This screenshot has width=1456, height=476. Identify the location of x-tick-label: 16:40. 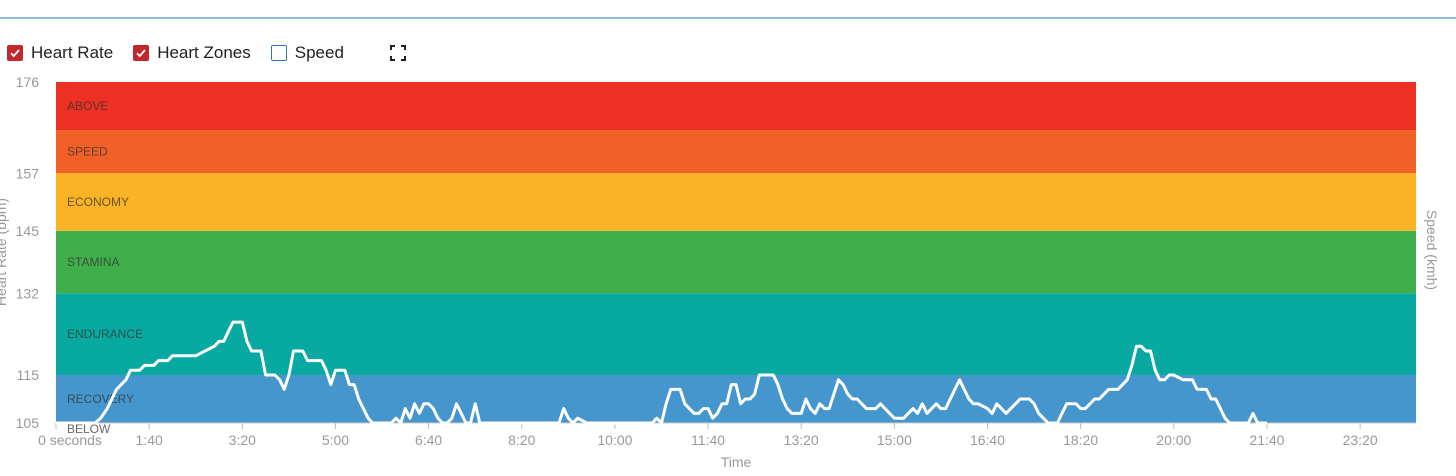
(987, 440).